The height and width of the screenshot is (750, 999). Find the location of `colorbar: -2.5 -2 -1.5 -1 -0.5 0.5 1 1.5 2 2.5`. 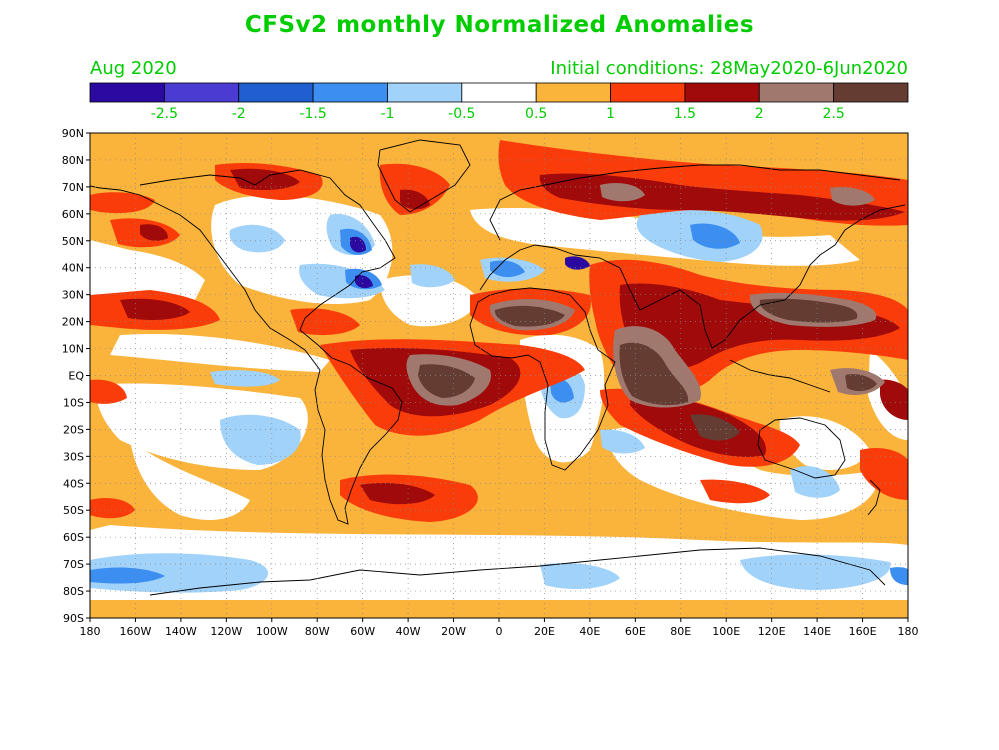

colorbar: -2.5 -2 -1.5 -1 -0.5 0.5 1 1.5 2 2.5 is located at coordinates (499, 102).